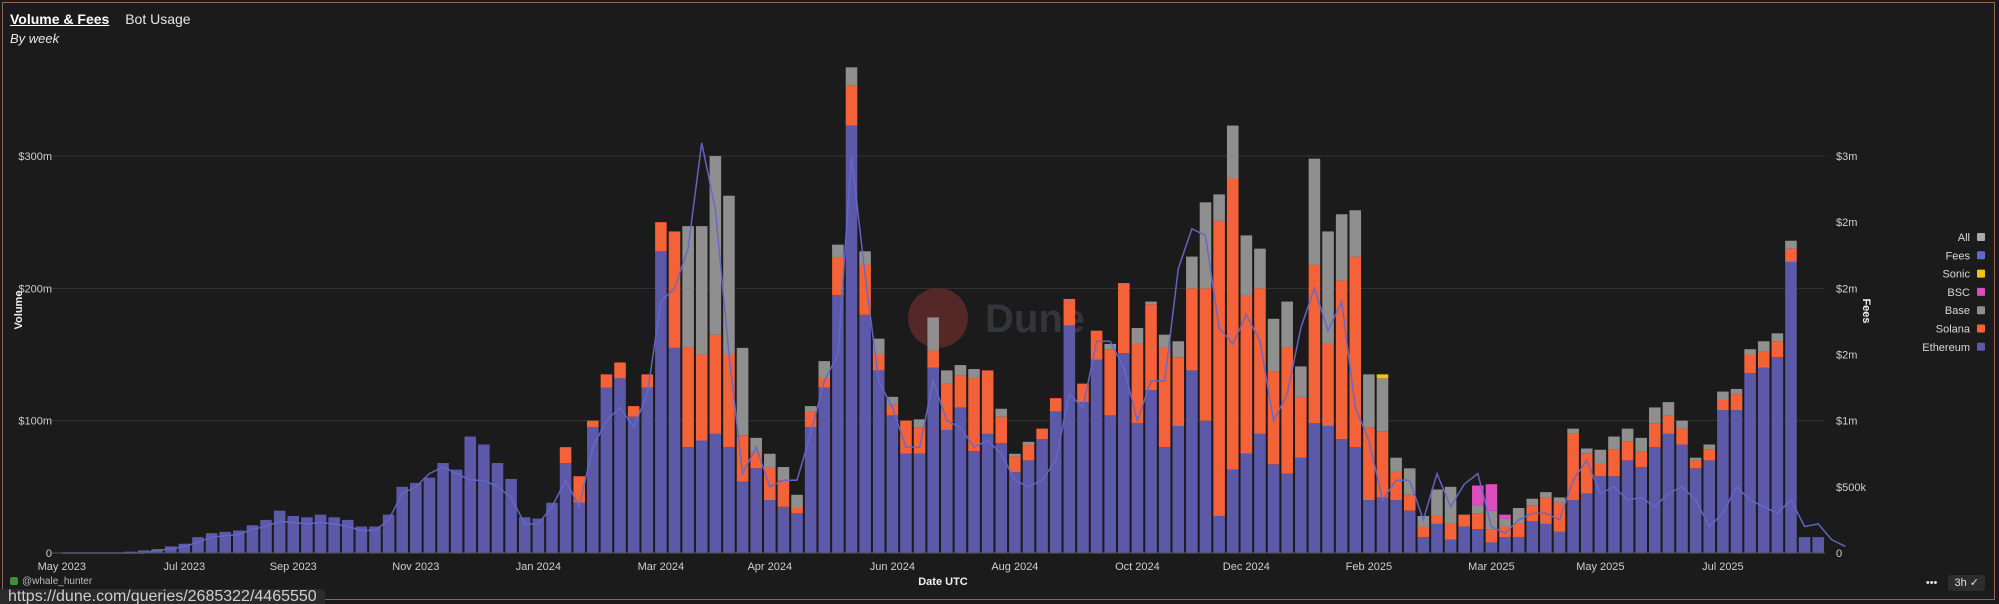 Image resolution: width=1999 pixels, height=604 pixels. What do you see at coordinates (1956, 275) in the screenshot?
I see `legend-label: Sonic` at bounding box center [1956, 275].